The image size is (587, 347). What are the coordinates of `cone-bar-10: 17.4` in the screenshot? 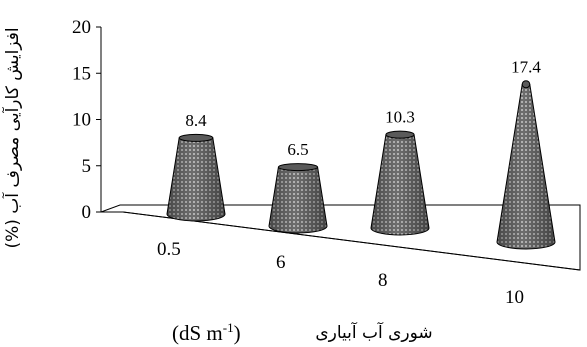 It's located at (526, 153).